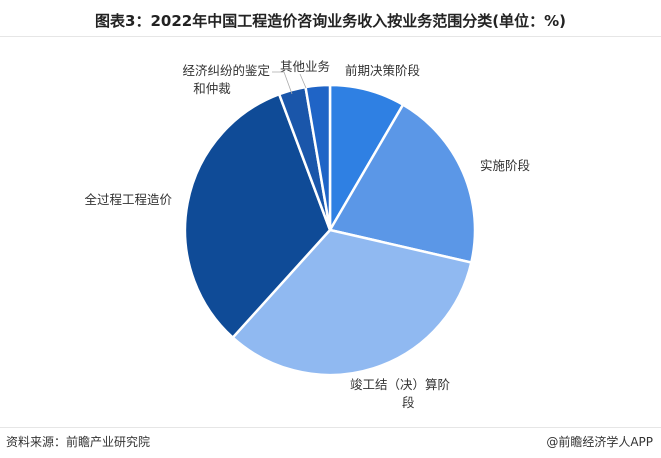 Image resolution: width=661 pixels, height=458 pixels. What do you see at coordinates (400, 384) in the screenshot?
I see `slice-label: 竣工结（决）算阶` at bounding box center [400, 384].